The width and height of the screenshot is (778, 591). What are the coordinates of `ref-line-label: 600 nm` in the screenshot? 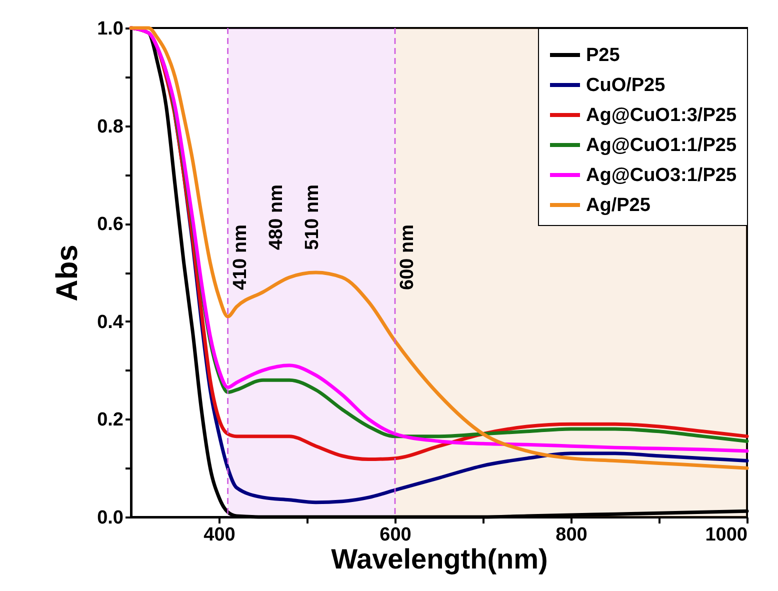 It's located at (407, 257).